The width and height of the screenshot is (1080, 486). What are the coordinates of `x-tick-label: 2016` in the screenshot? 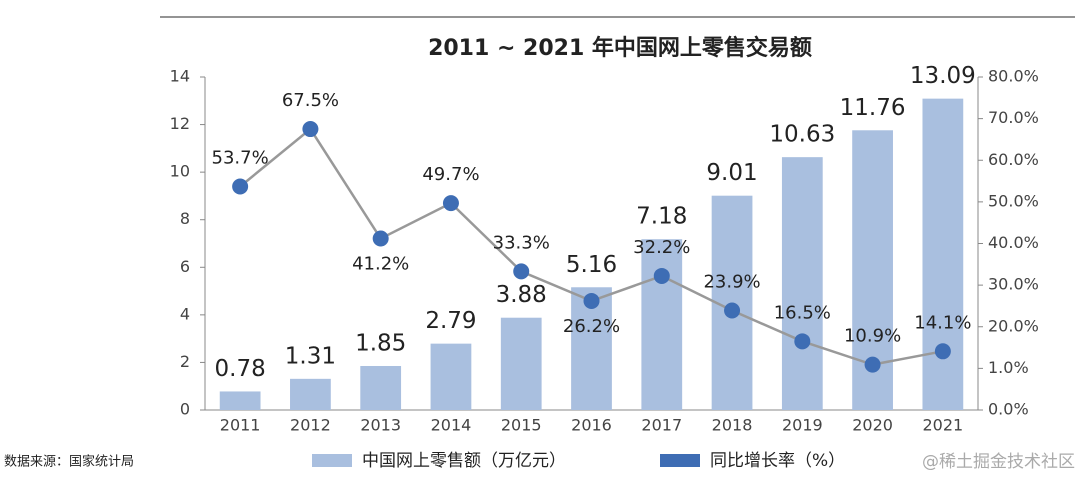 It's located at (591, 425).